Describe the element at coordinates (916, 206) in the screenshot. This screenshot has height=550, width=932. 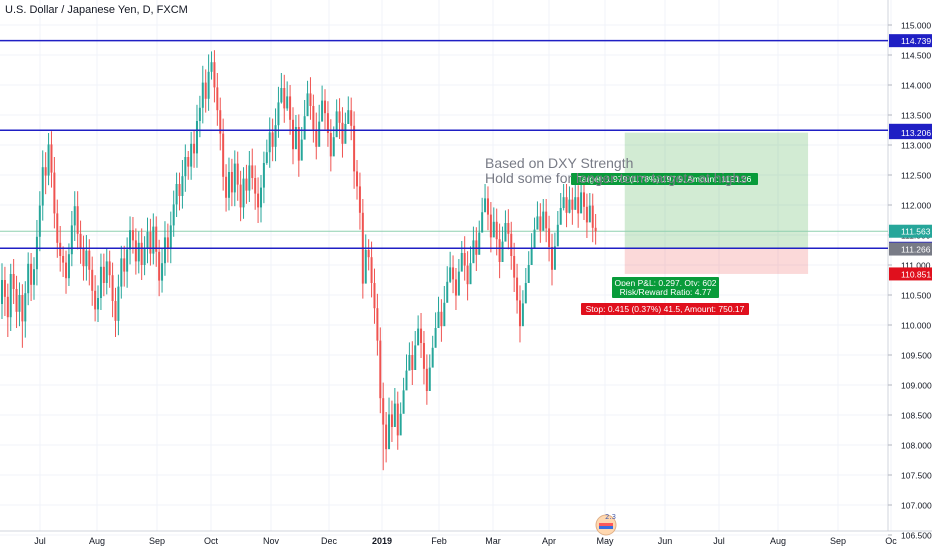
I see `y-tick-label: 112.000` at that location.